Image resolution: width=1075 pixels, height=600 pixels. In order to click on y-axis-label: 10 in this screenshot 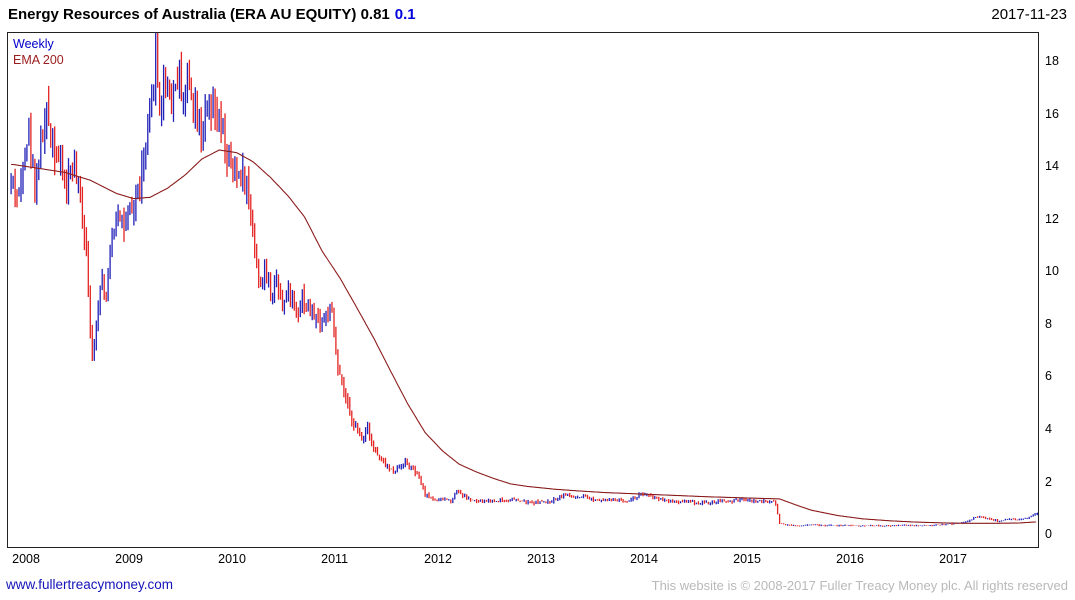, I will do `click(1052, 271)`.